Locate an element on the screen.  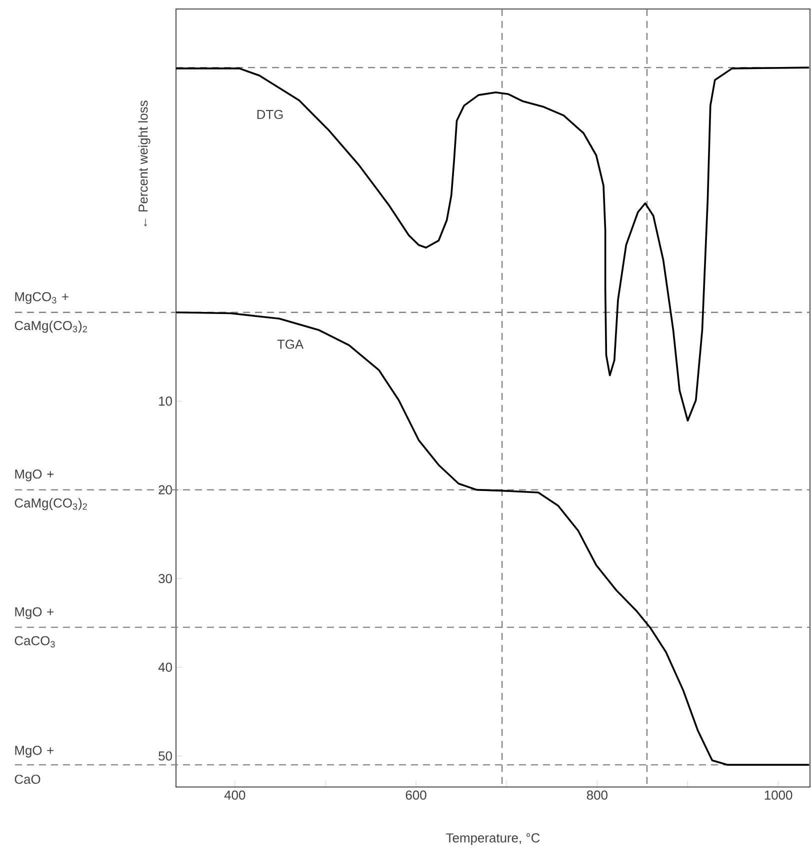
series-label: DTG is located at coordinates (270, 115).